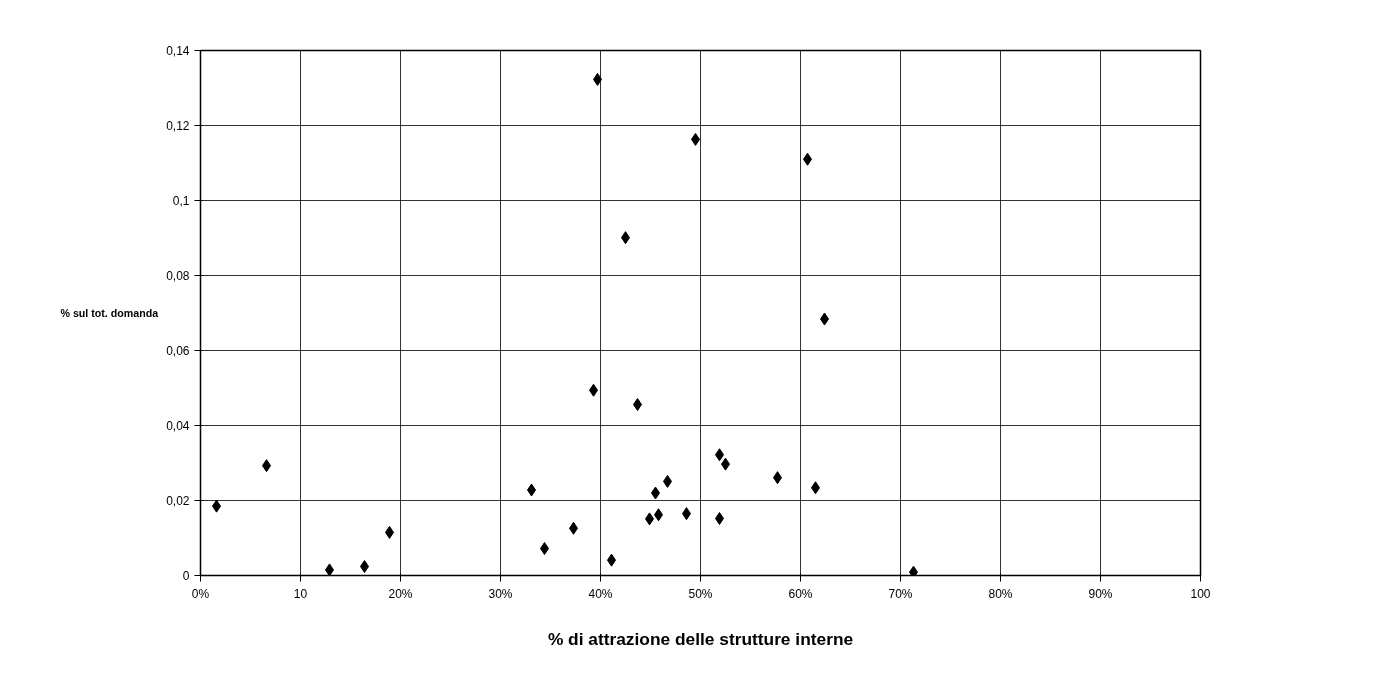  I want to click on x-tick-label: 20%, so click(400, 593).